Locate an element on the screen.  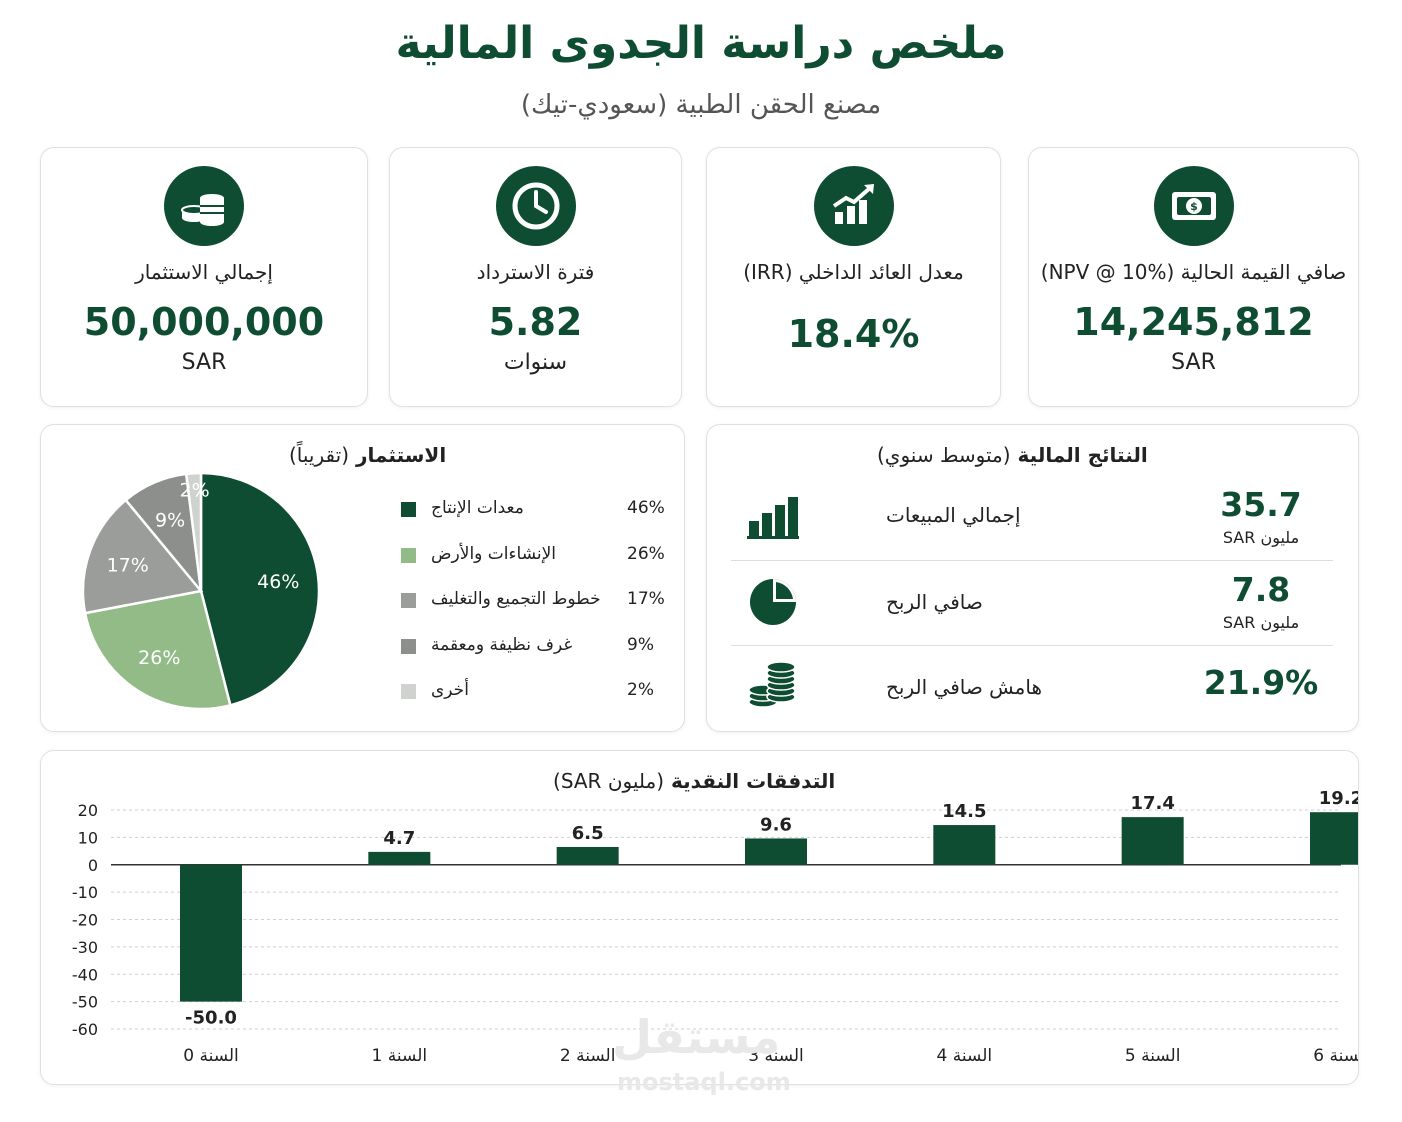
legend-item: معدات الإنتاج 46% is located at coordinates (533, 510).